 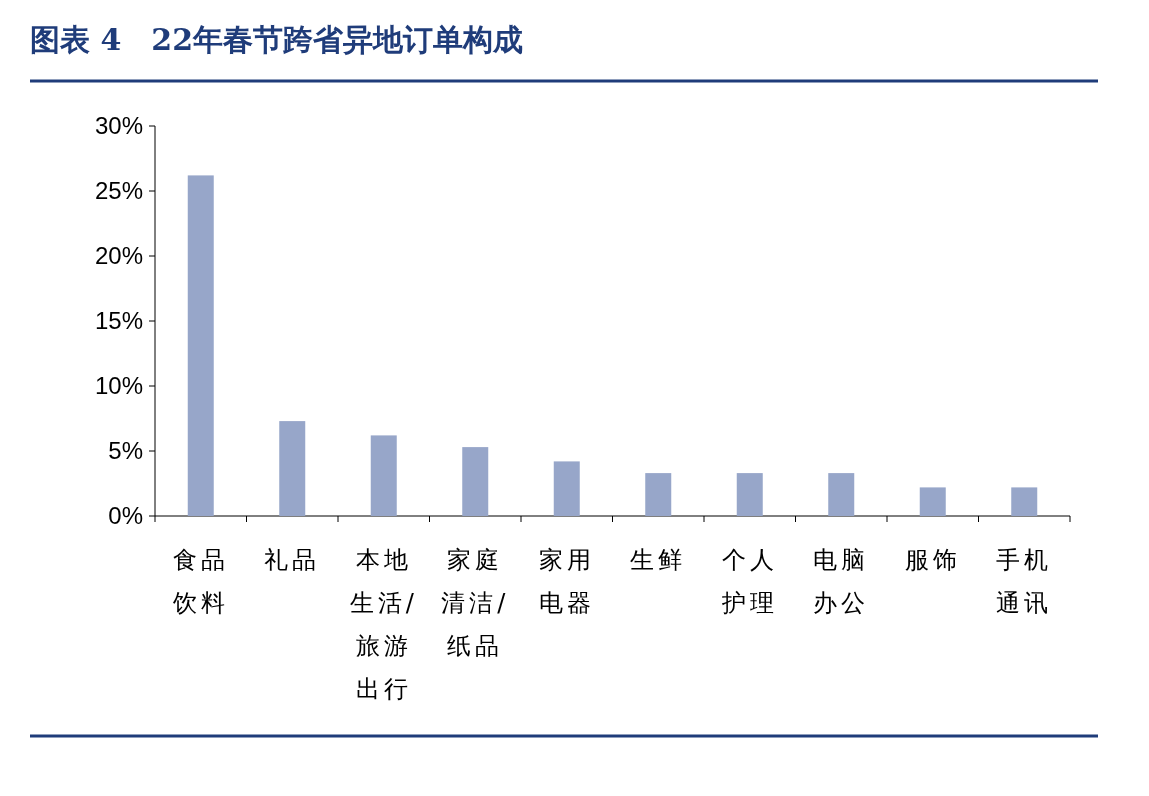 I want to click on y-tick-label: 20%, so click(x=118, y=256).